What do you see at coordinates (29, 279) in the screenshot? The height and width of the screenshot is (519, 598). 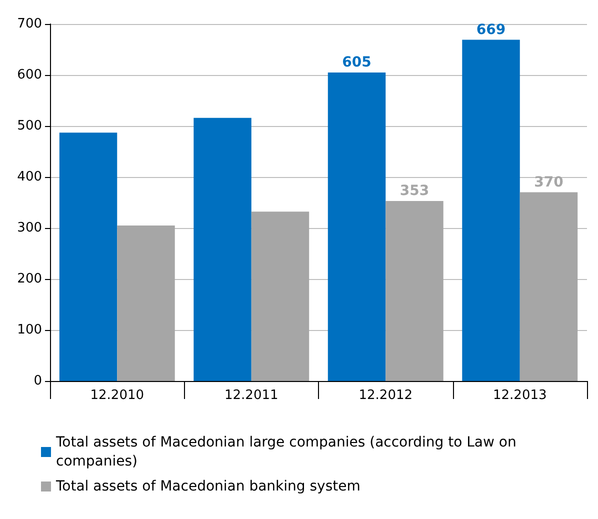 I see `y-tick-label: 200` at bounding box center [29, 279].